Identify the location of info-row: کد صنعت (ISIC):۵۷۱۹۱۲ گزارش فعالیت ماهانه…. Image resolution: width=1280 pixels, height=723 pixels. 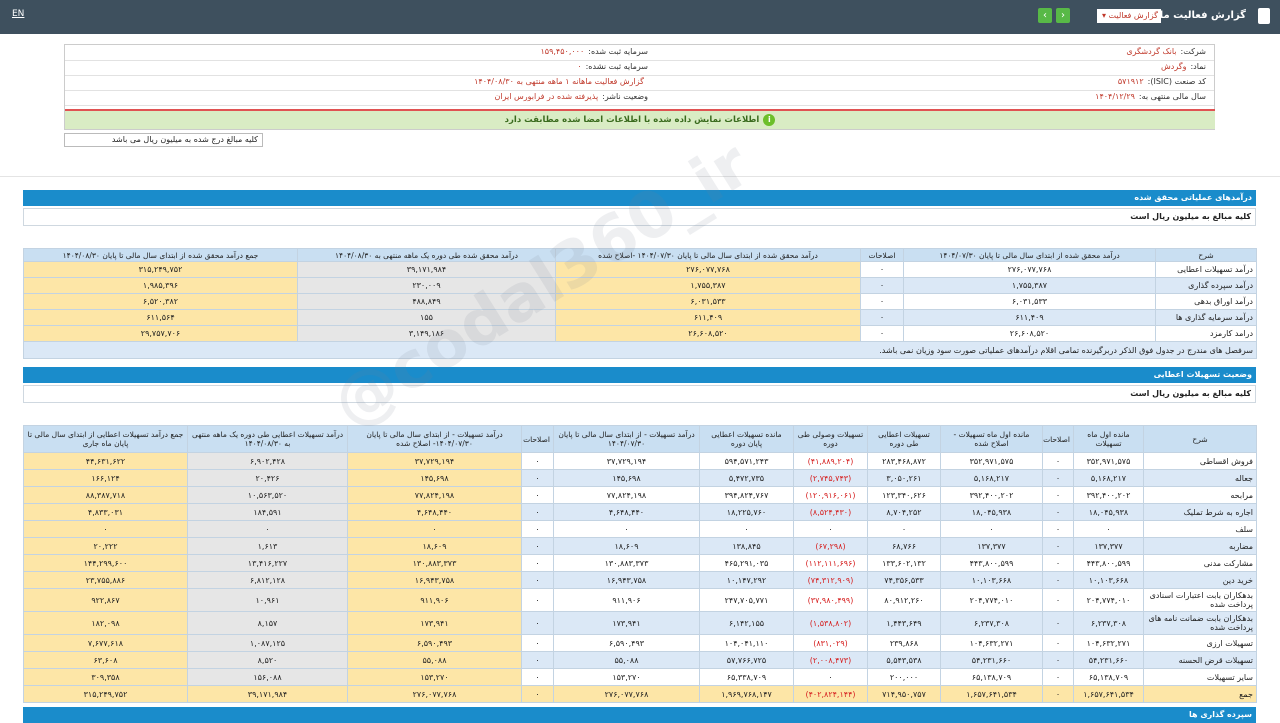
(639, 83).